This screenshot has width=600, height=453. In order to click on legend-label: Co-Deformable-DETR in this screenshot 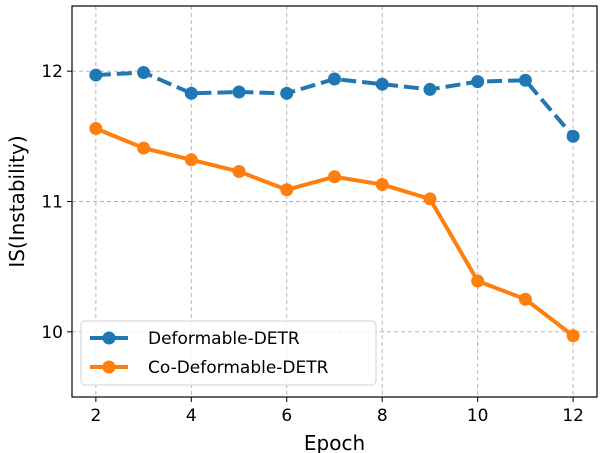, I will do `click(238, 368)`.